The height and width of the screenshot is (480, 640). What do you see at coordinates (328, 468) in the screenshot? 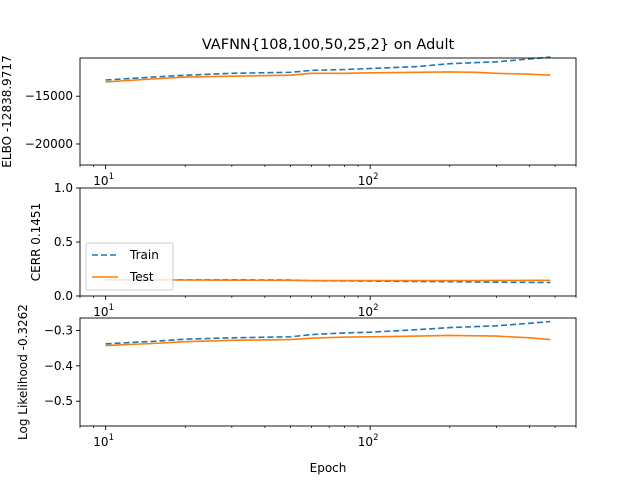
I see `x-axis-label: Epoch` at bounding box center [328, 468].